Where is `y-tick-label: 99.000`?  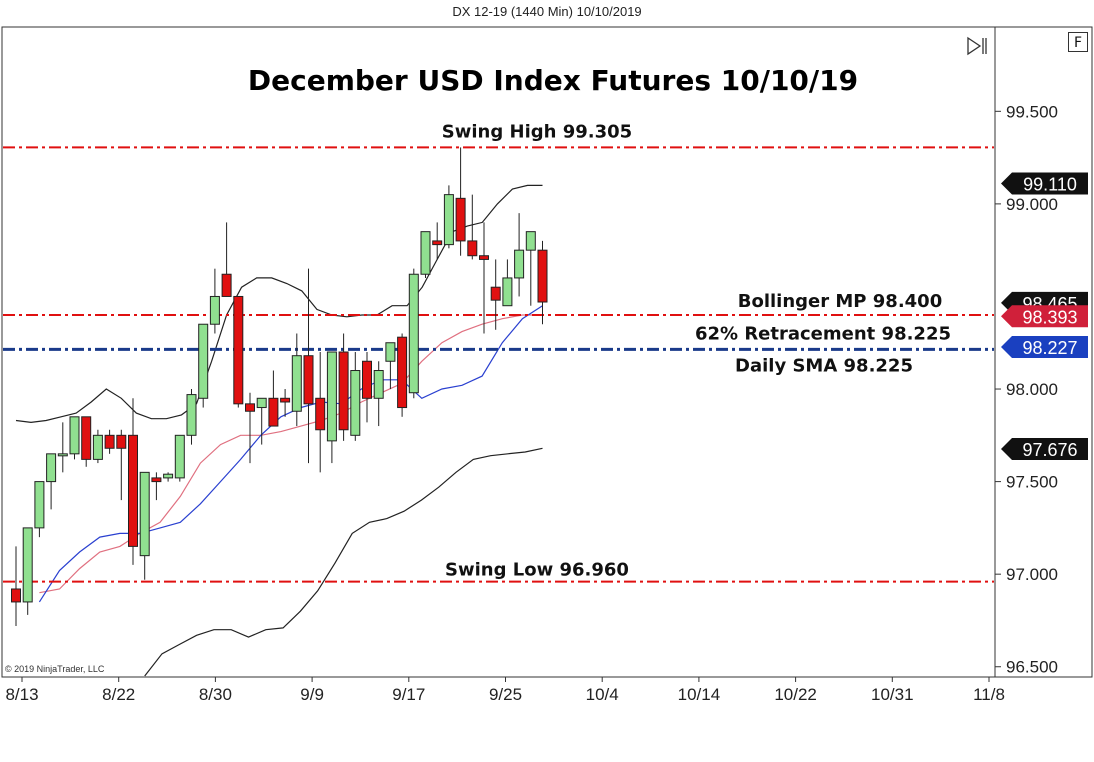
y-tick-label: 99.000 is located at coordinates (1032, 204).